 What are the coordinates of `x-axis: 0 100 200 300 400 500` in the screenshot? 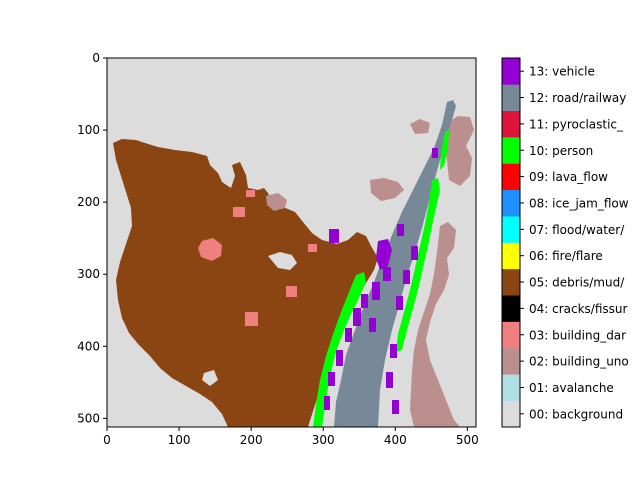 It's located at (291, 437).